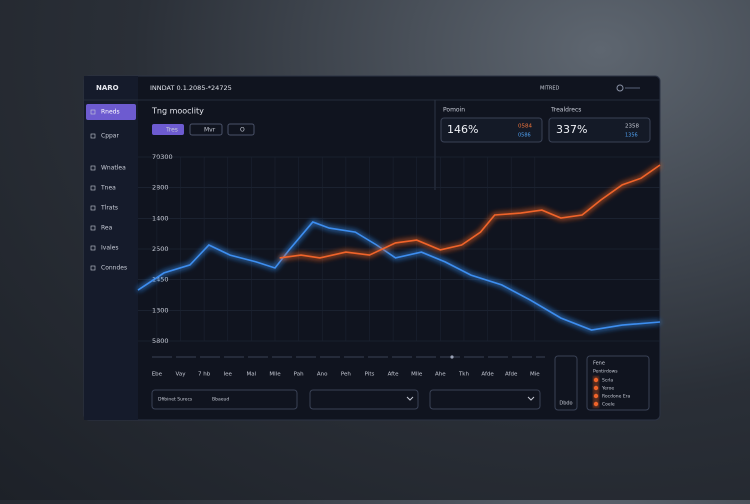 This screenshot has height=504, width=750. What do you see at coordinates (299, 375) in the screenshot?
I see `x-tick-label: Pah` at bounding box center [299, 375].